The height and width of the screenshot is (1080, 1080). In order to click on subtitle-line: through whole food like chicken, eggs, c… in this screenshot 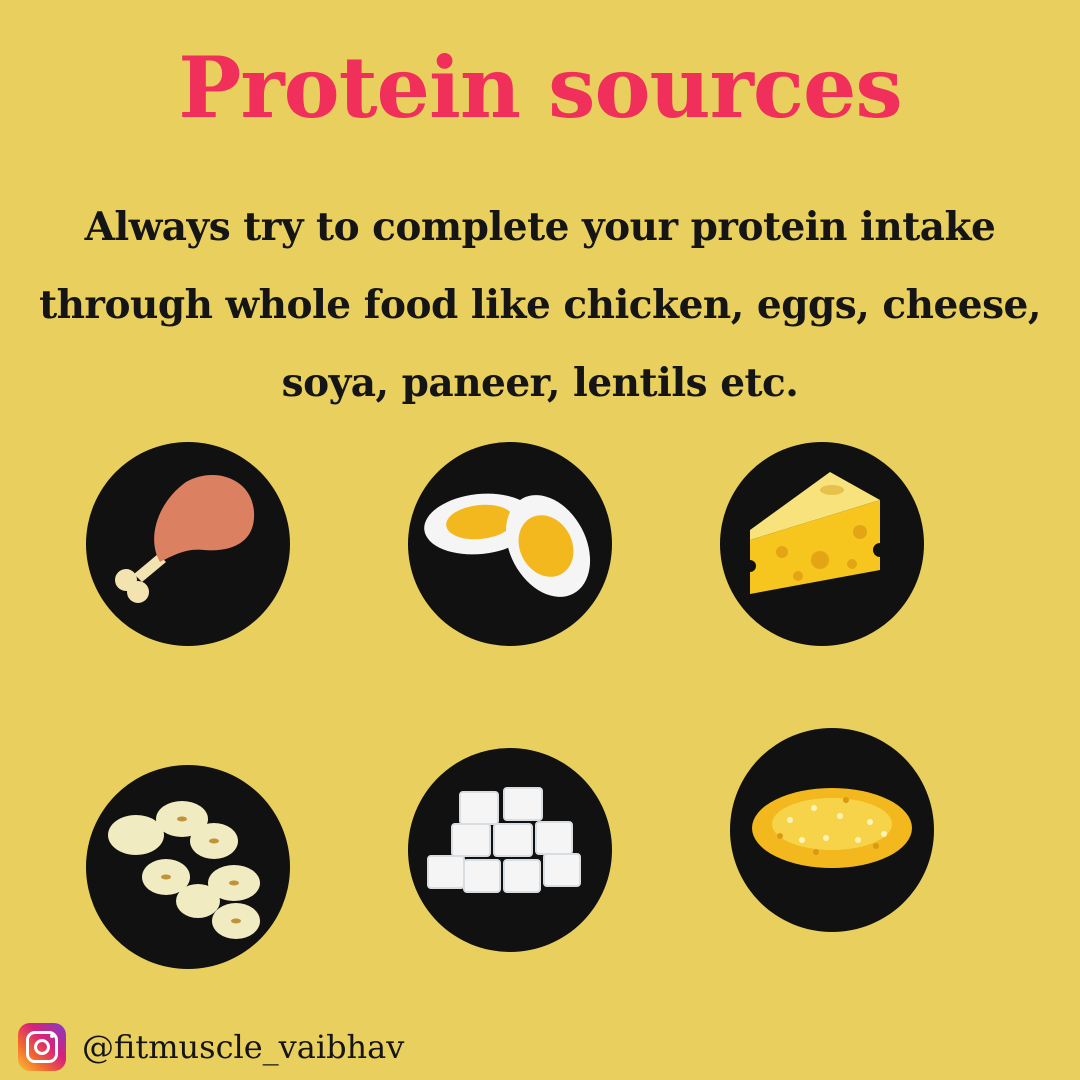, I will do `click(540, 305)`.